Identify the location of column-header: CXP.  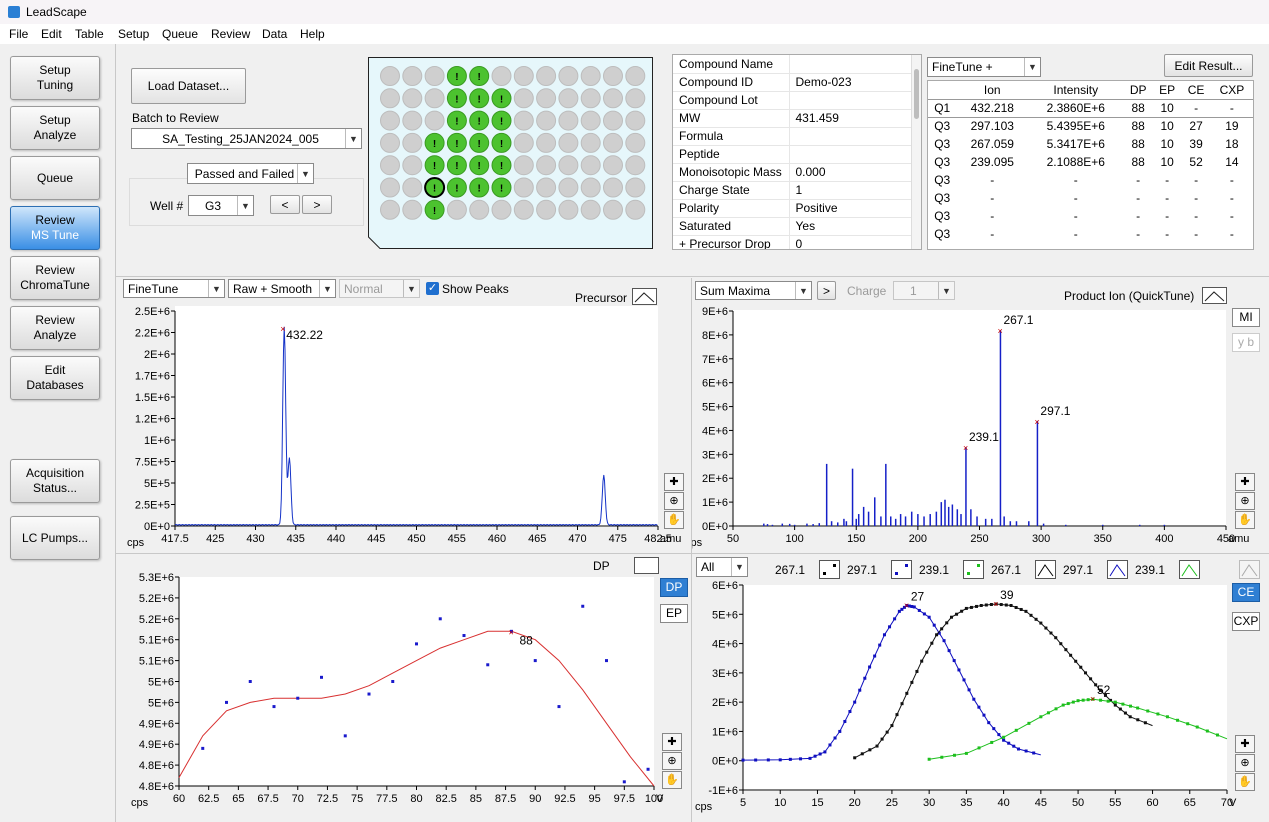
(1231, 90).